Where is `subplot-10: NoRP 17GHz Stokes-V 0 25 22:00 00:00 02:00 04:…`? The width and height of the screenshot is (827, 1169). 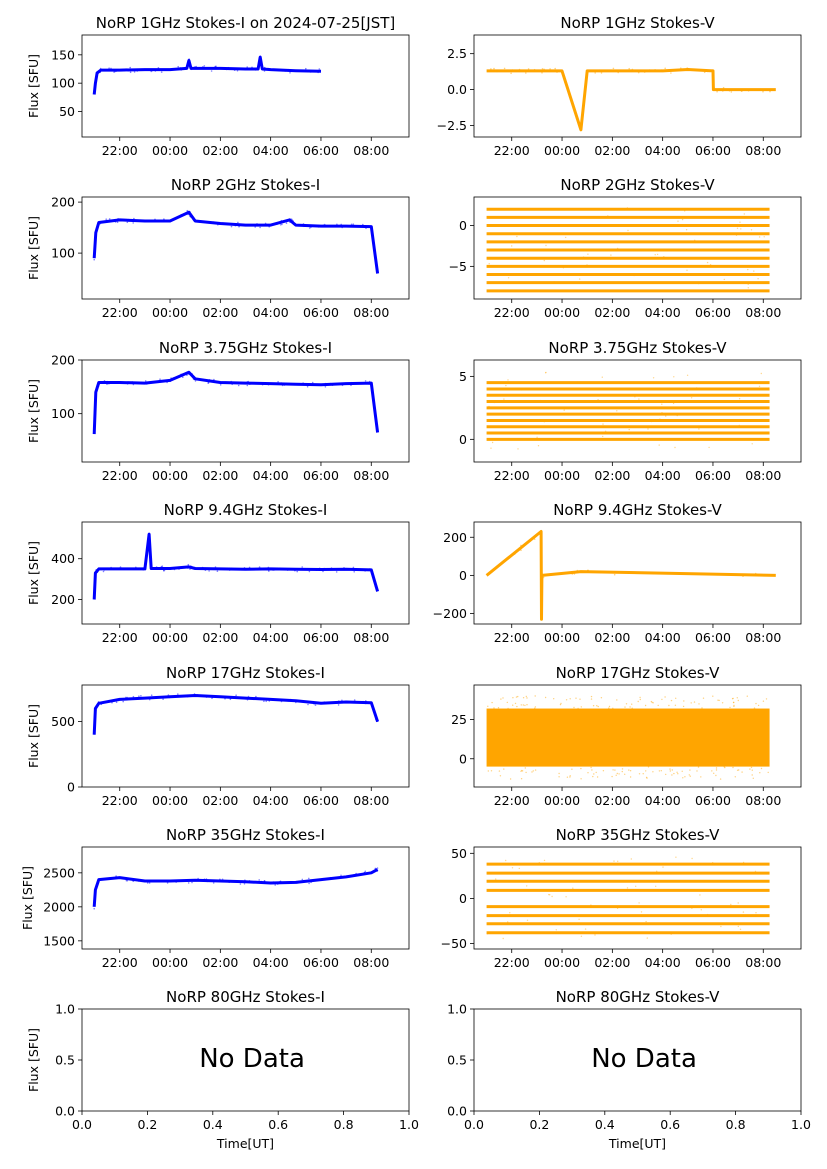
subplot-10: NoRP 17GHz Stokes-V 0 25 22:00 00:00 02:00 04:… is located at coordinates (626, 736).